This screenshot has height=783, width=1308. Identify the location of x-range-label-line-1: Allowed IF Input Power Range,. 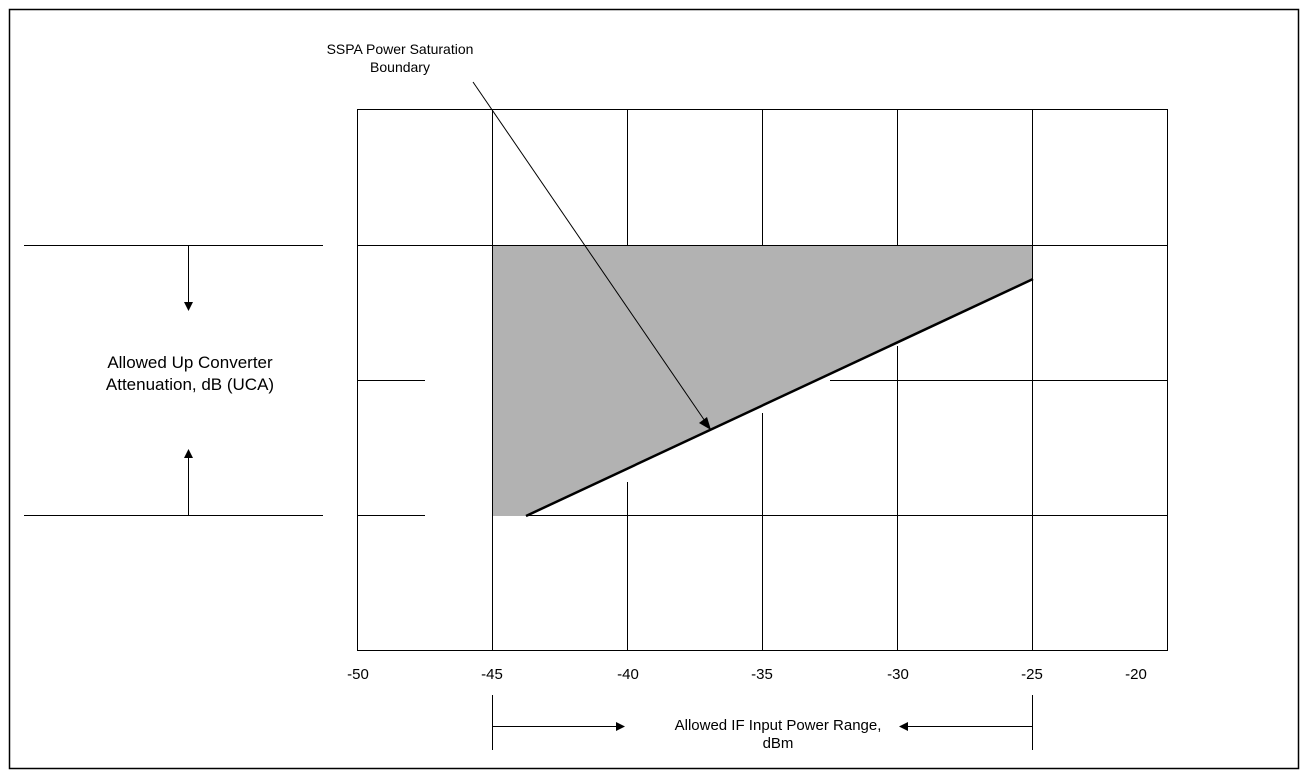
(778, 725).